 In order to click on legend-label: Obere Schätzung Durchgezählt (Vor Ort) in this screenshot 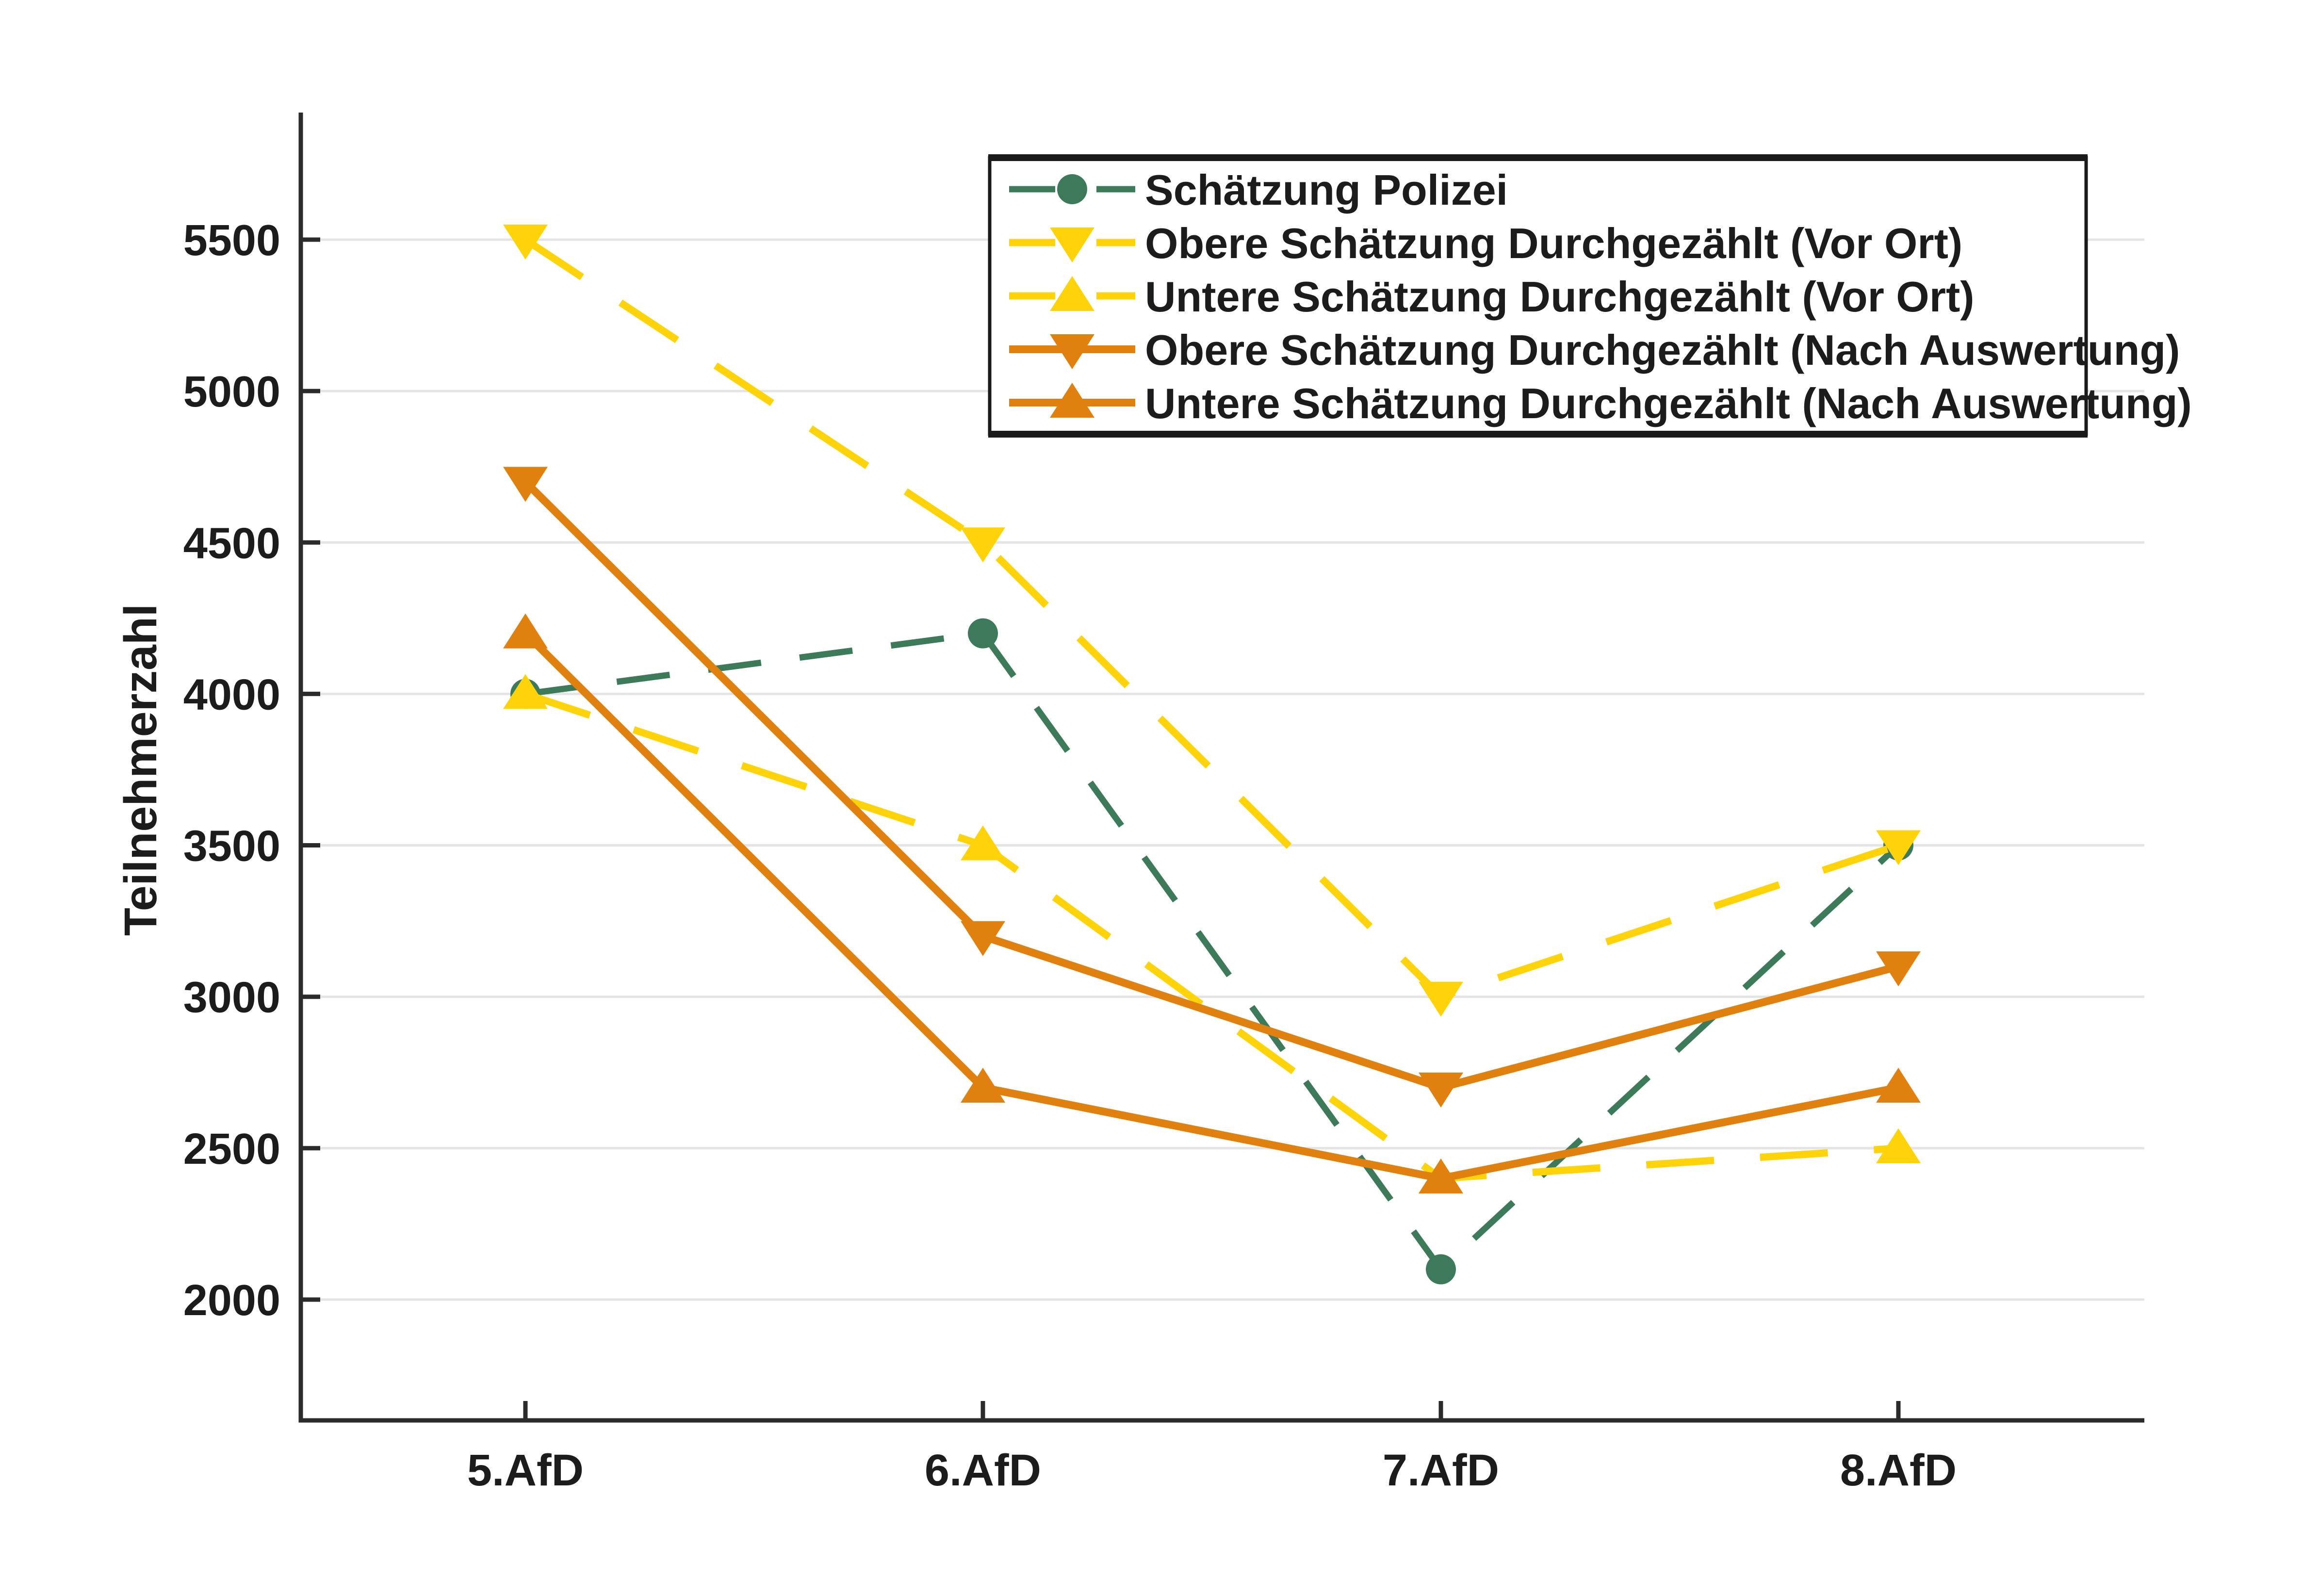, I will do `click(1553, 243)`.